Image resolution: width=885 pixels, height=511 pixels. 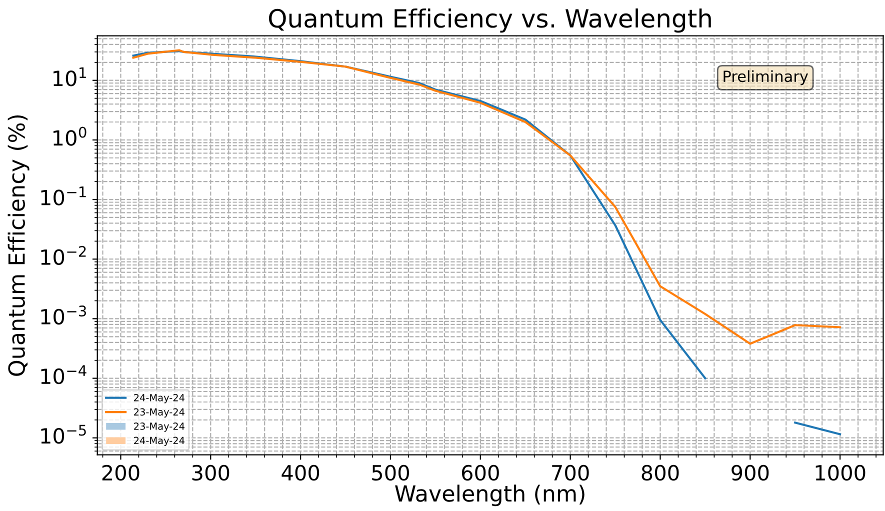 What do you see at coordinates (121, 472) in the screenshot?
I see `x-tick-label: 200` at bounding box center [121, 472].